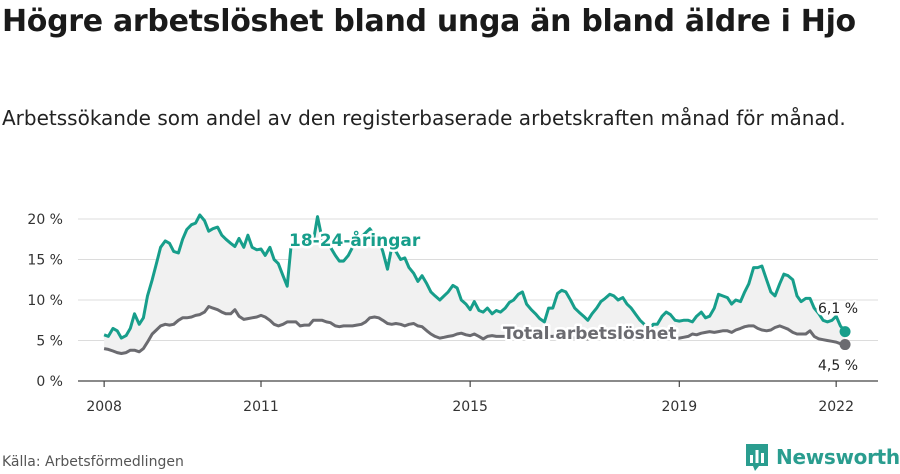 This screenshot has height=474, width=900. I want to click on y-tick-label: 5 %, so click(49, 342).